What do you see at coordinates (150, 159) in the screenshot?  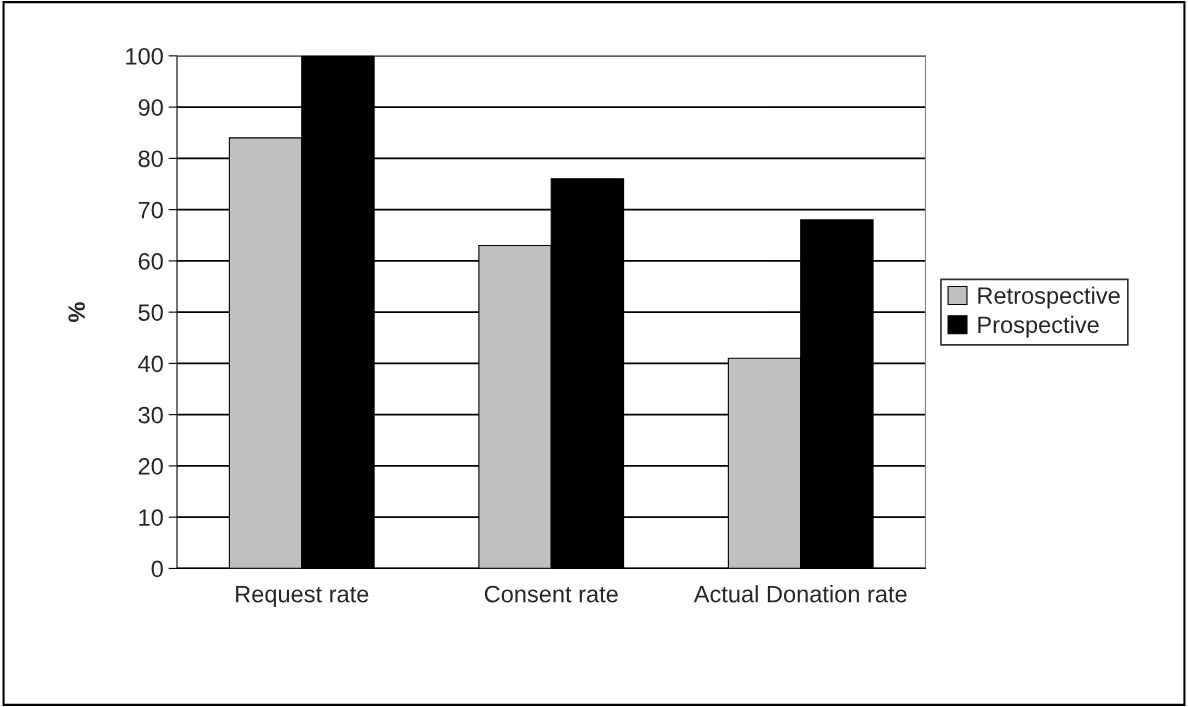 I see `y-tick-label: 80` at bounding box center [150, 159].